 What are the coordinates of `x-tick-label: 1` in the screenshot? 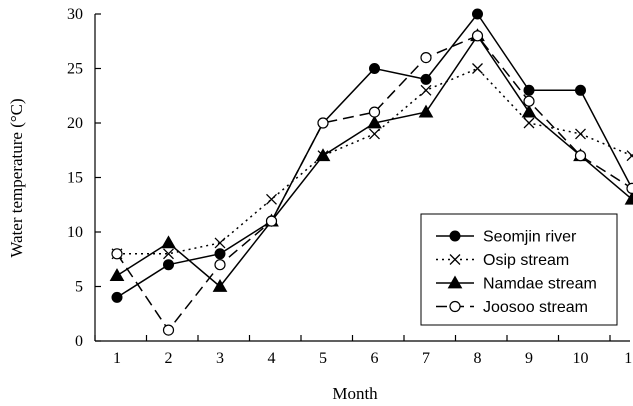 It's located at (117, 358).